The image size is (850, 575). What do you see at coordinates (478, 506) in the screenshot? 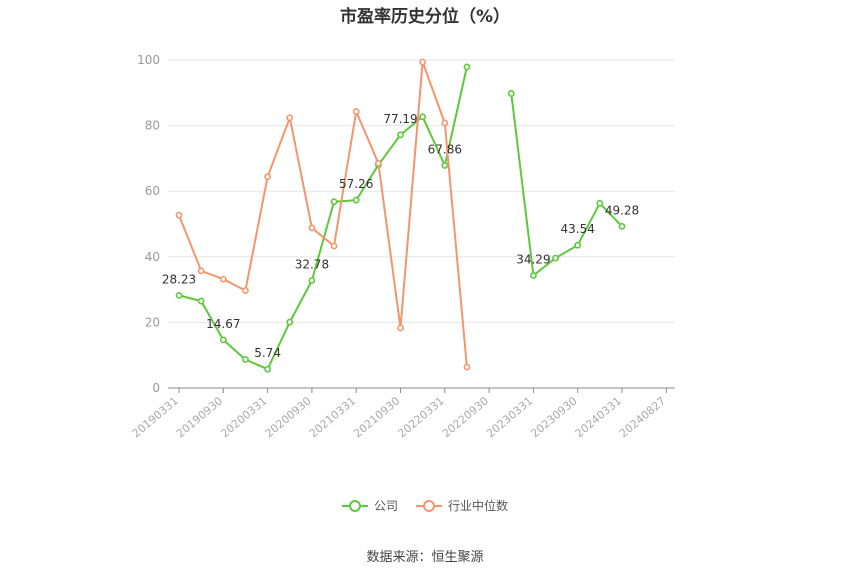
I see `legend-label-industry-median: 行业中位数` at bounding box center [478, 506].